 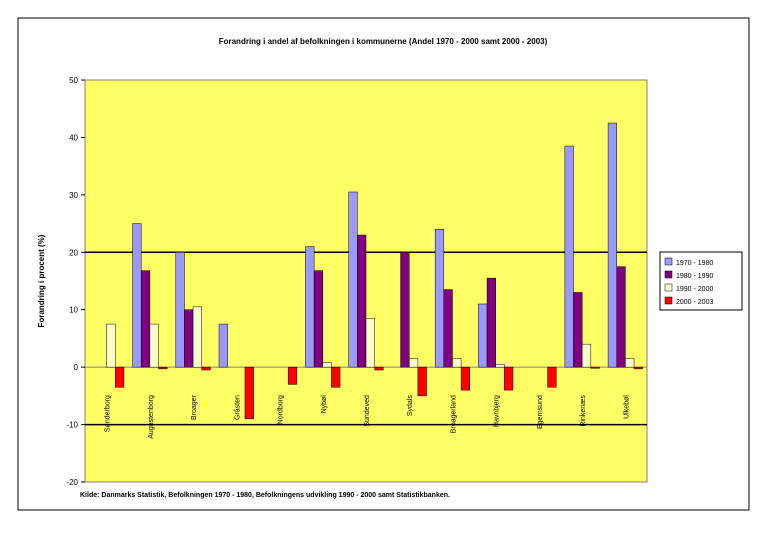 I want to click on x-tick-label: Sønderborg, so click(x=108, y=413).